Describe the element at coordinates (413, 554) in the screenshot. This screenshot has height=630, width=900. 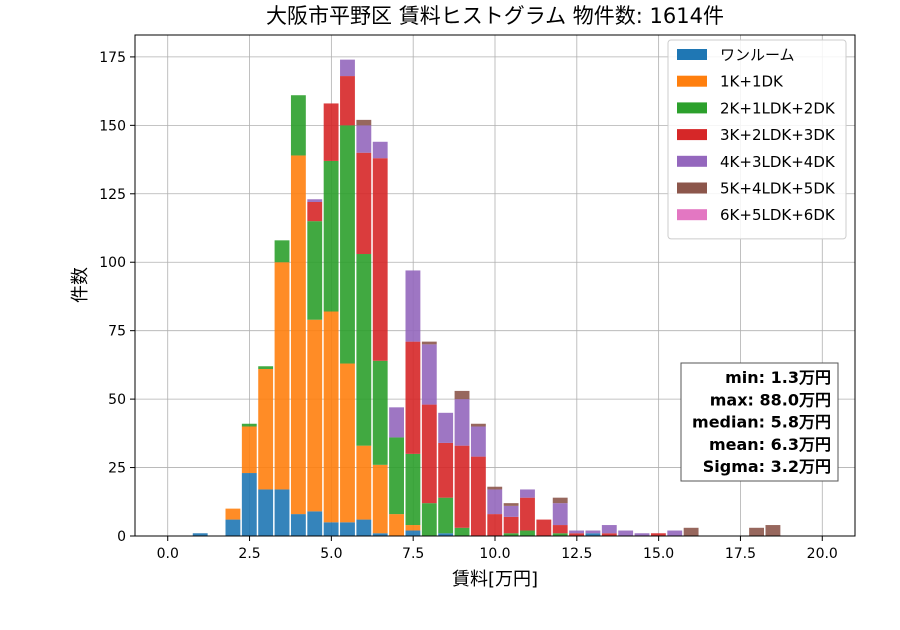
I see `x-tick-label: 7.5` at that location.